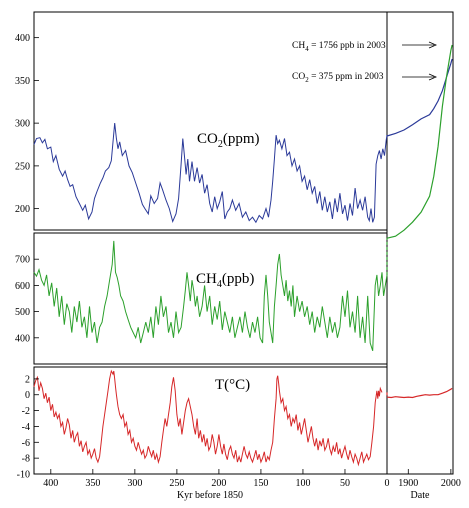  Describe the element at coordinates (346, 77) in the screenshot. I see `co2-anno-tail: = 375 ppm in 2003` at that location.